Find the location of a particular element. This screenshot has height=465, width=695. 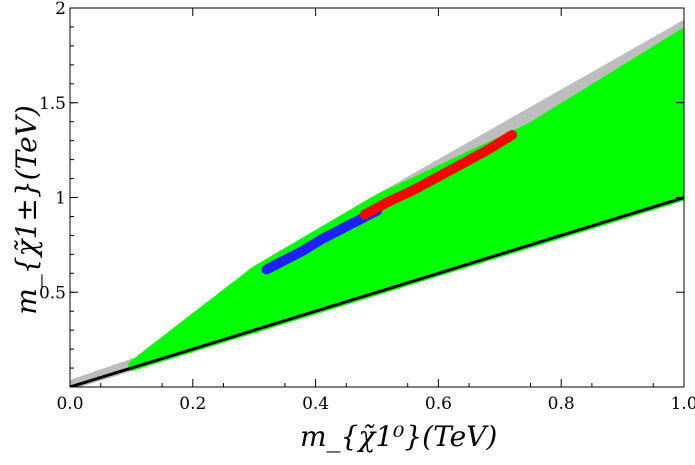

y-tick-label: 1.5 is located at coordinates (52, 104).